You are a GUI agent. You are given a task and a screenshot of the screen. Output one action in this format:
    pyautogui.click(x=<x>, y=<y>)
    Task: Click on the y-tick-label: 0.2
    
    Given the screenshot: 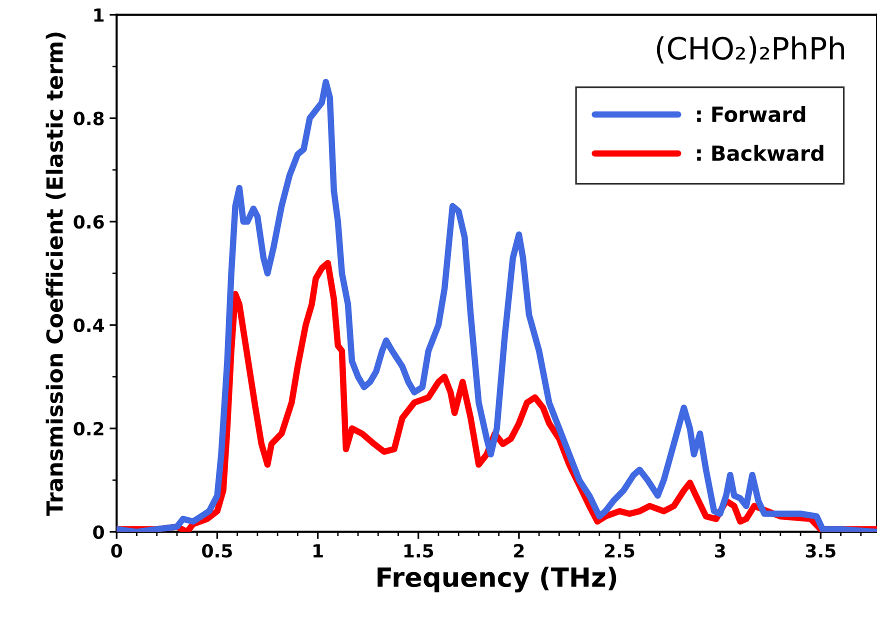 What is the action you would take?
    pyautogui.click(x=89, y=429)
    